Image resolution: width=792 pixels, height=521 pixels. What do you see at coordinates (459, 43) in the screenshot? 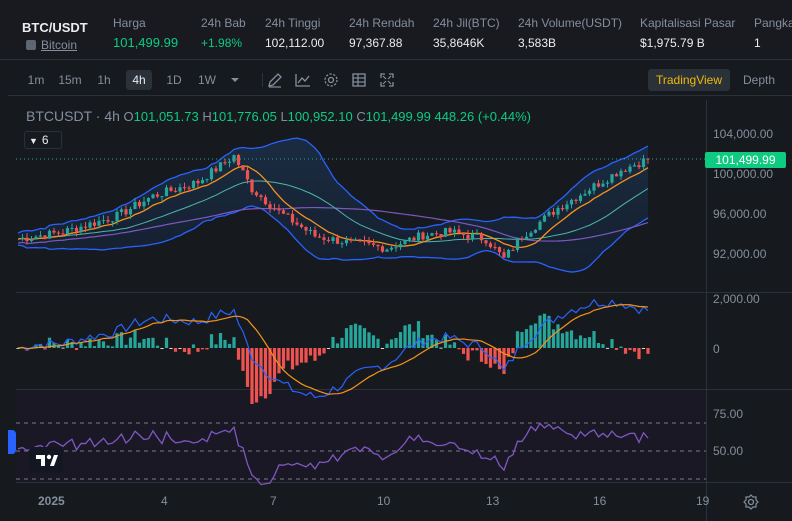
I see `stat-value: 35,8646K` at bounding box center [459, 43].